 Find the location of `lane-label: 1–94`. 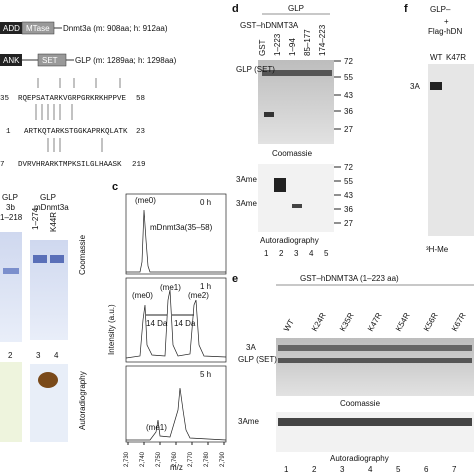

lane-label: 1–94 is located at coordinates (292, 47).